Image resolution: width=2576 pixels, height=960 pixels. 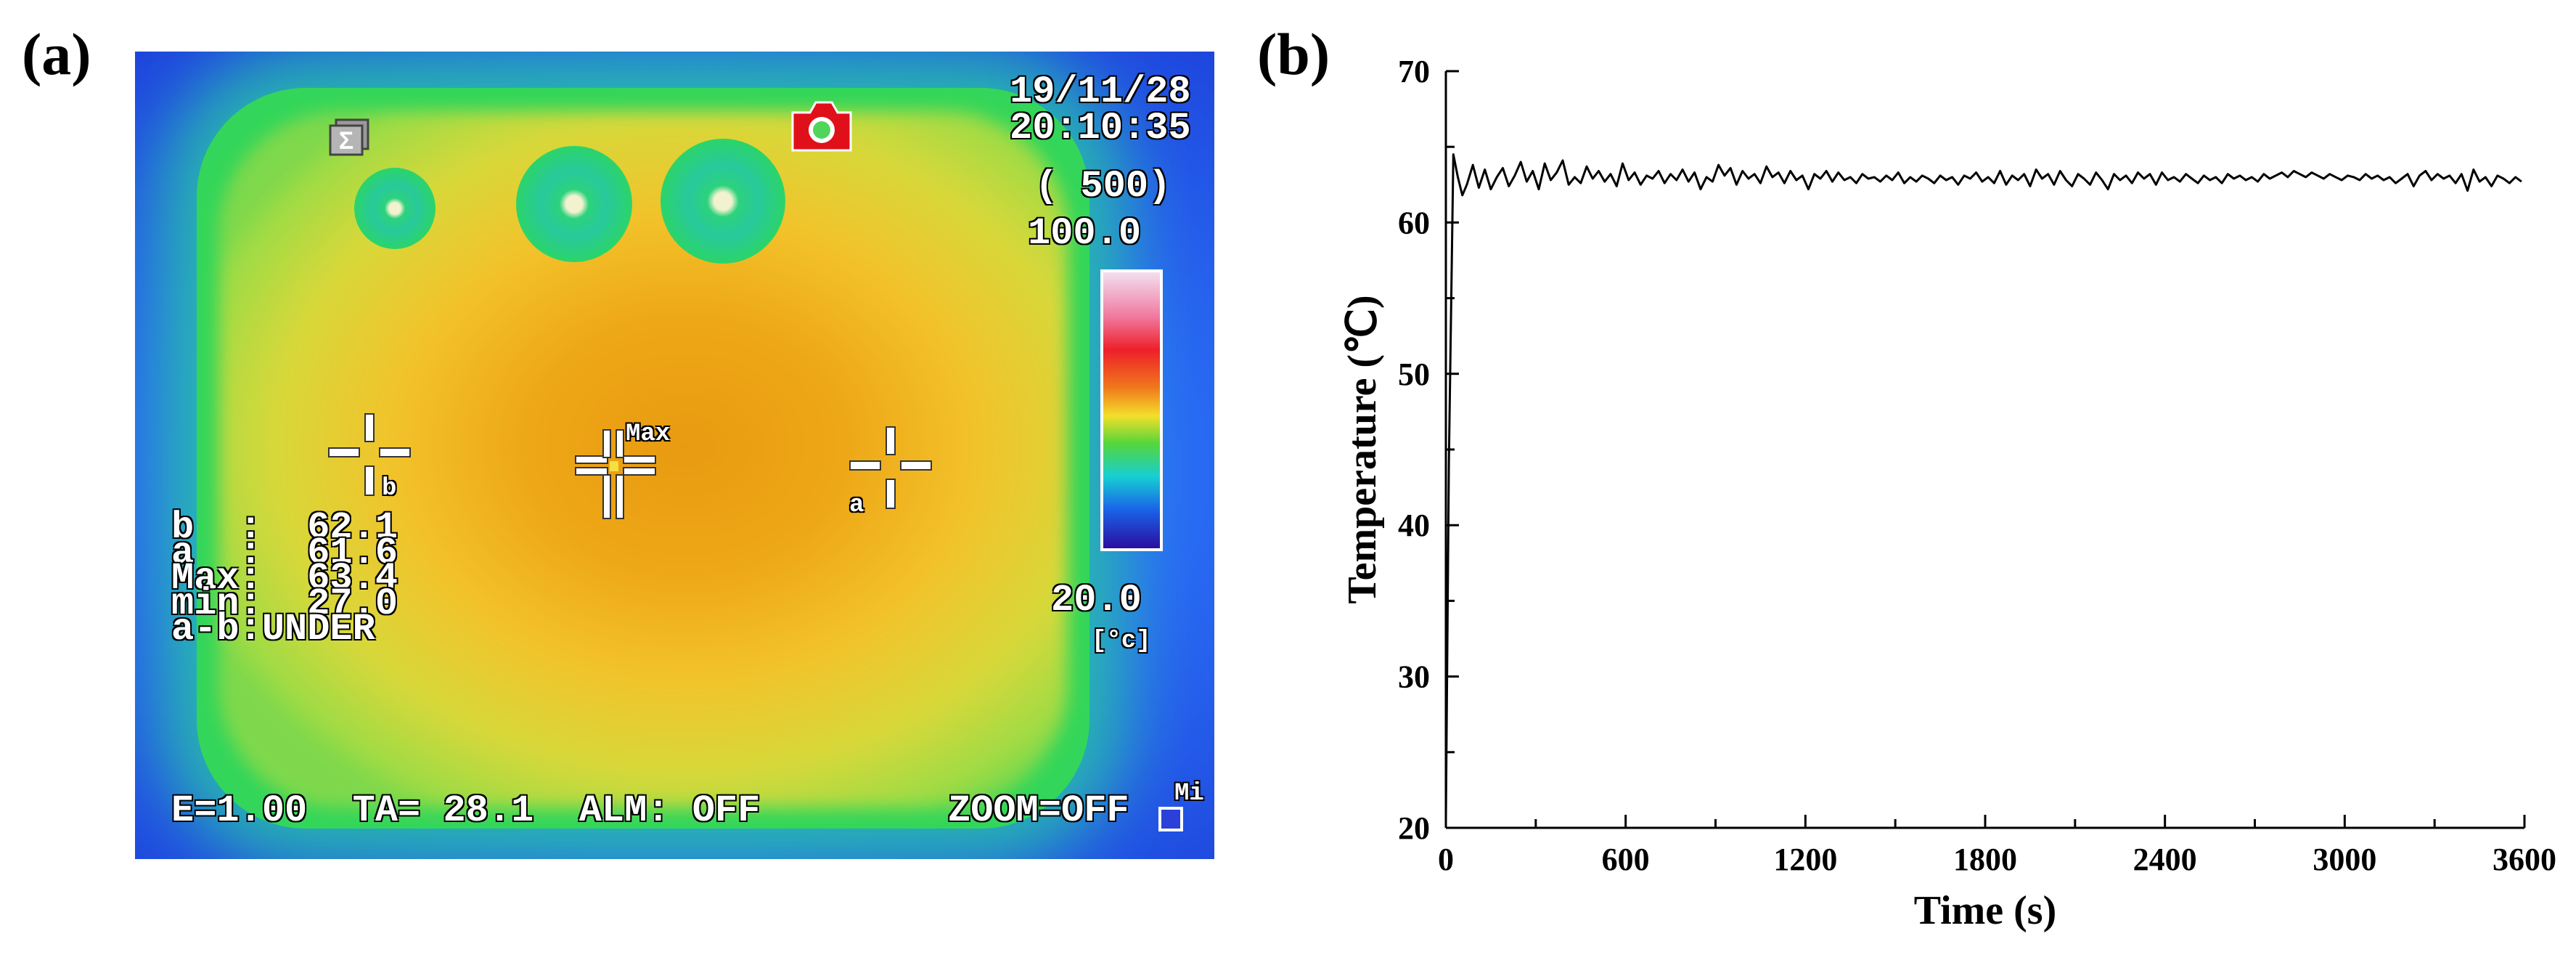 I want to click on sigma-icon: Σ, so click(x=349, y=137).